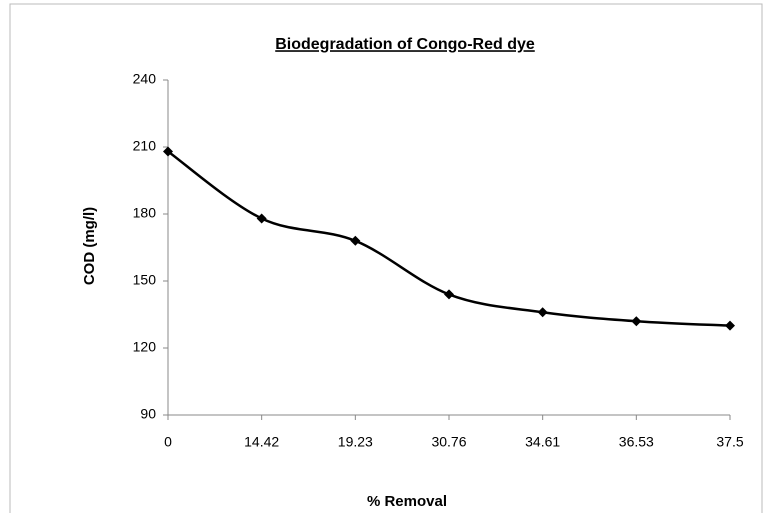 This screenshot has height=513, width=766. Describe the element at coordinates (636, 442) in the screenshot. I see `x-tick-label: 36.53` at that location.